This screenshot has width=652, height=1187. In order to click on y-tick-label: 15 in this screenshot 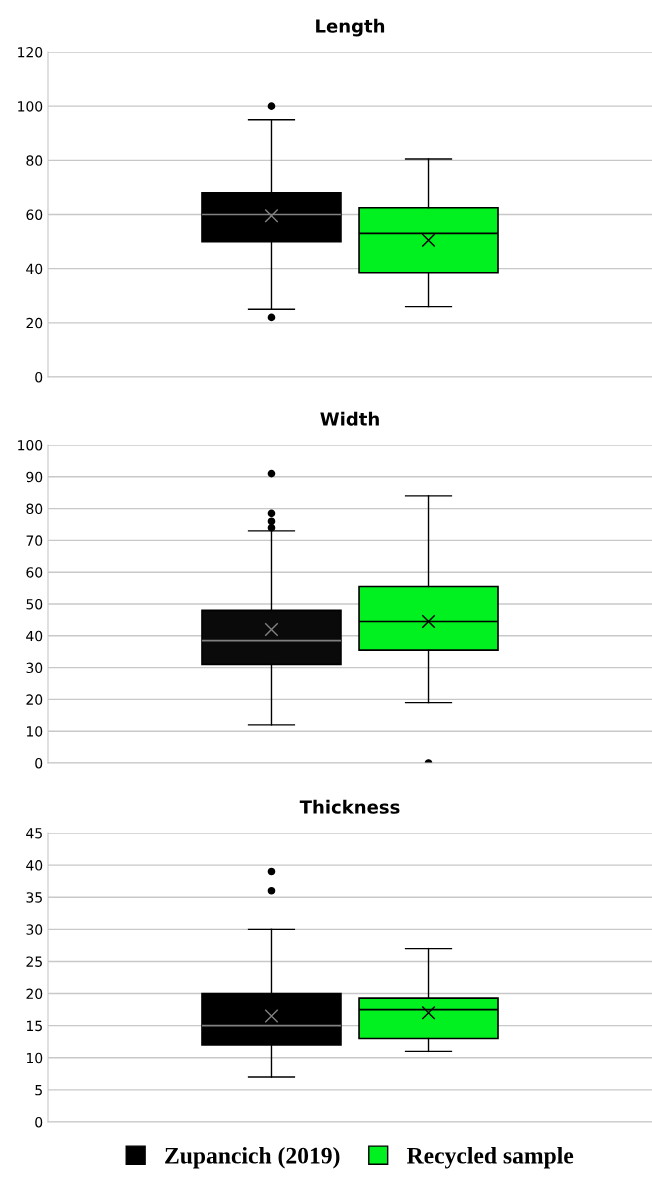, I will do `click(34, 1026)`.